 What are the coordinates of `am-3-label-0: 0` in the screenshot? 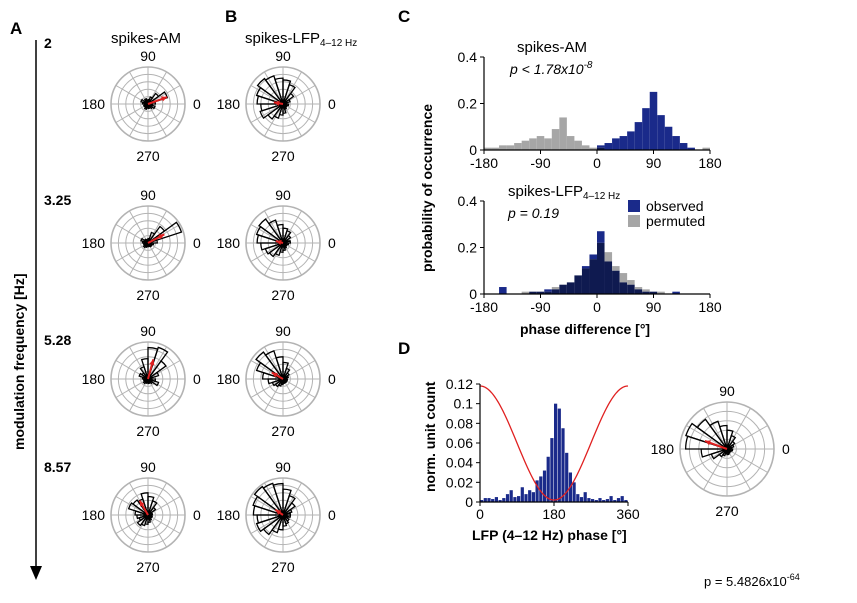 It's located at (197, 515).